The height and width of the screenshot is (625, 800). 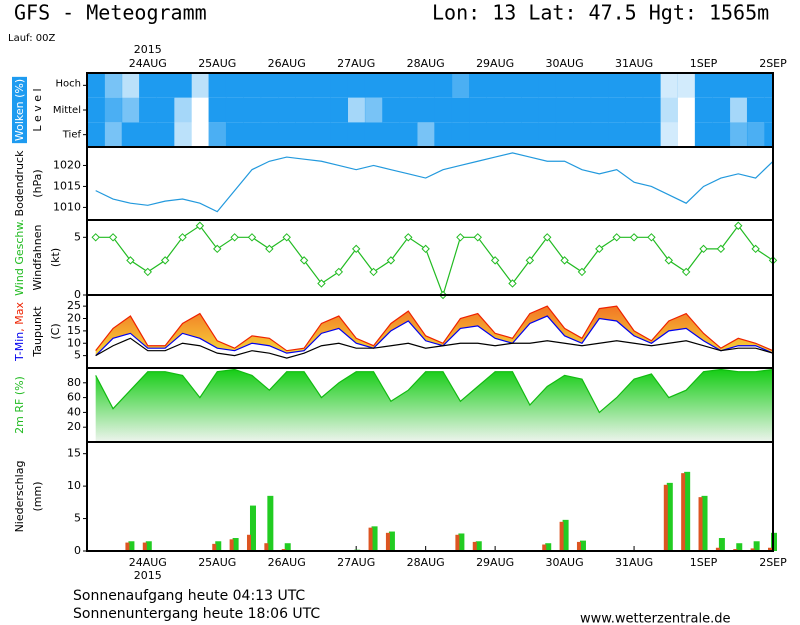 What do you see at coordinates (148, 562) in the screenshot?
I see `x-tick-label-bottom: 24AUG` at bounding box center [148, 562].